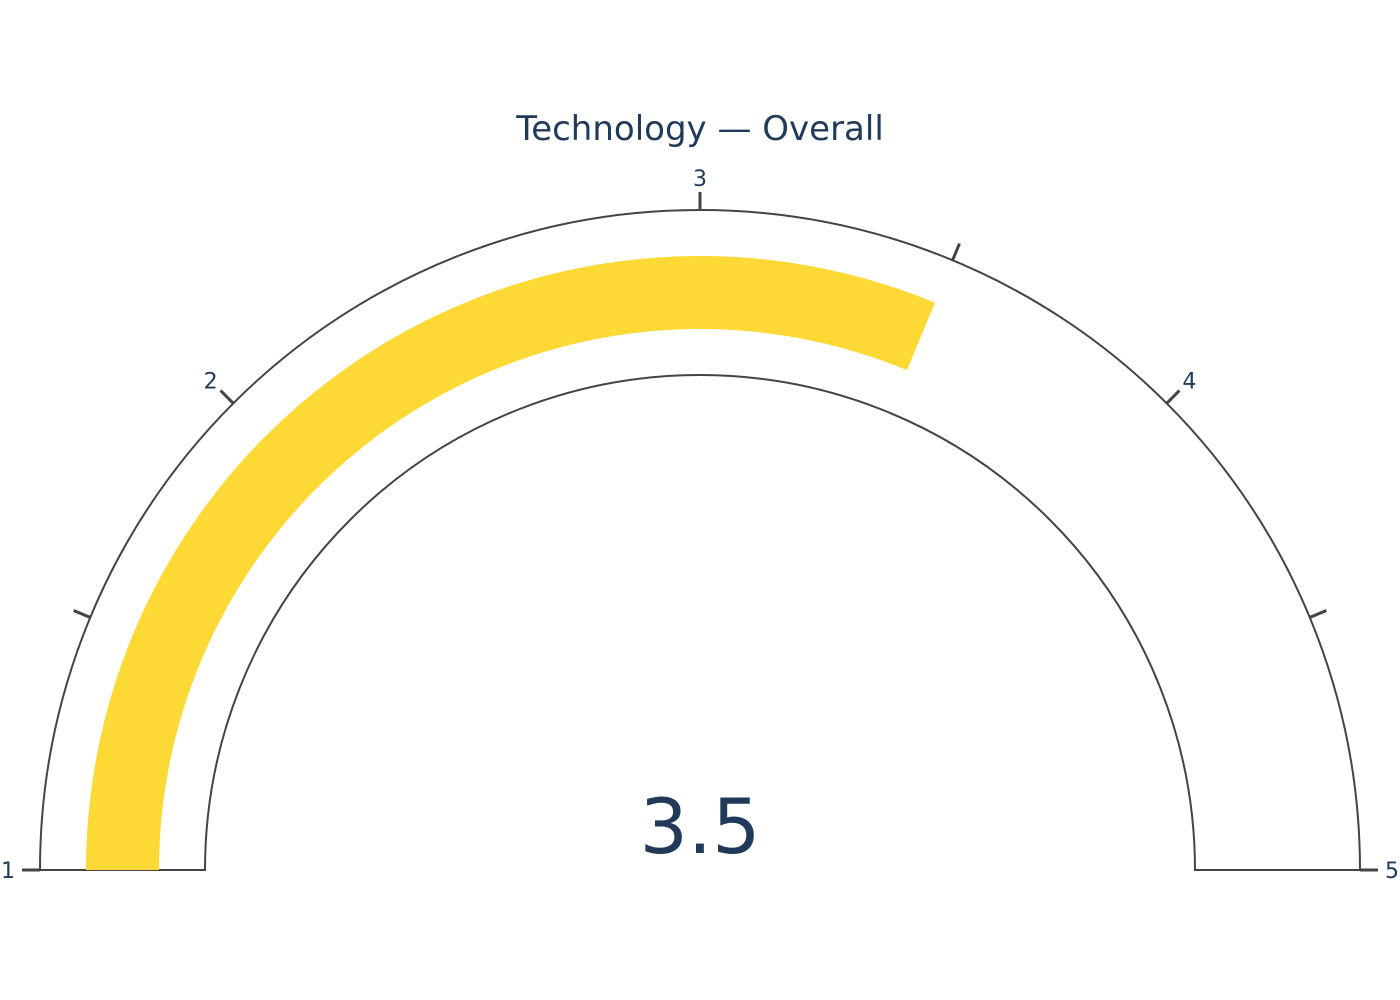 This screenshot has height=1000, width=1400. I want to click on gauge-tick-label: 3, so click(700, 179).